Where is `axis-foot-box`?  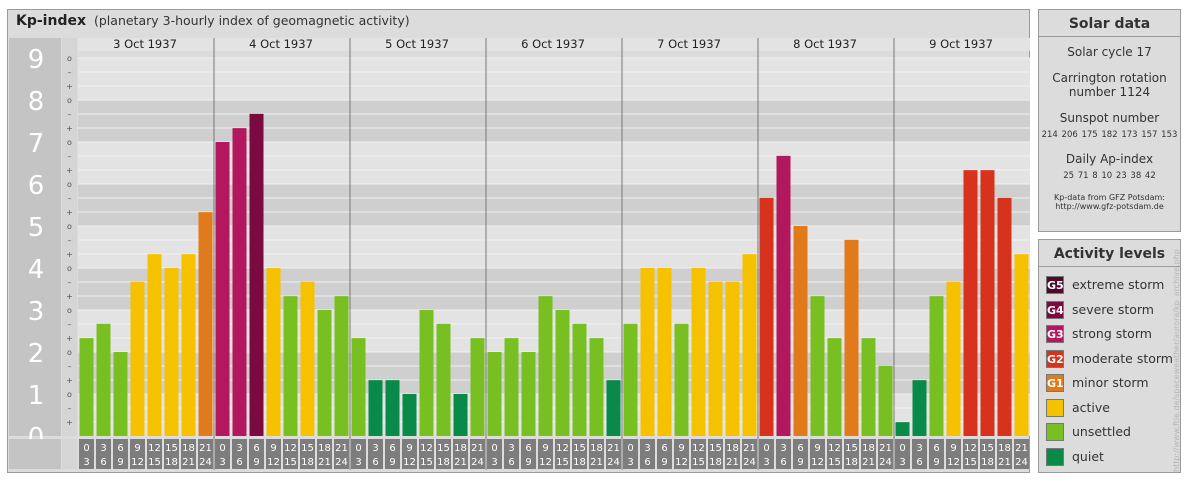 axis-foot-box is located at coordinates (35, 454).